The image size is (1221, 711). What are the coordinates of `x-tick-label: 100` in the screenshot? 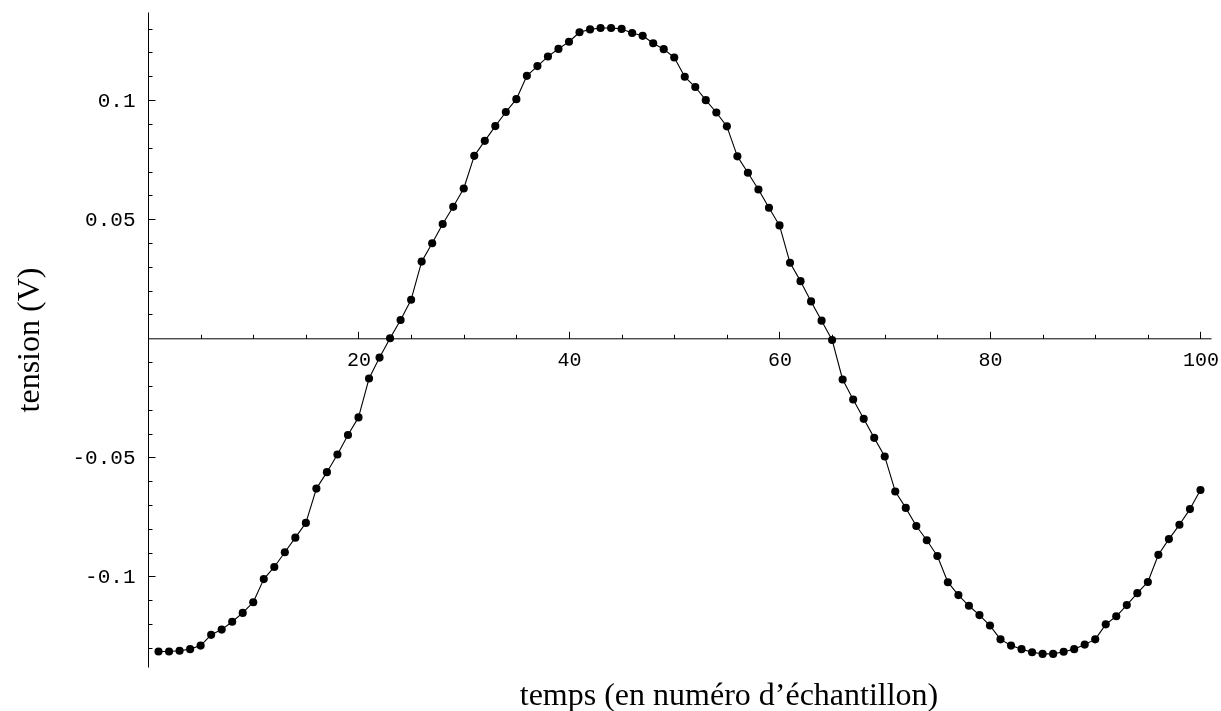 It's located at (1200, 360).